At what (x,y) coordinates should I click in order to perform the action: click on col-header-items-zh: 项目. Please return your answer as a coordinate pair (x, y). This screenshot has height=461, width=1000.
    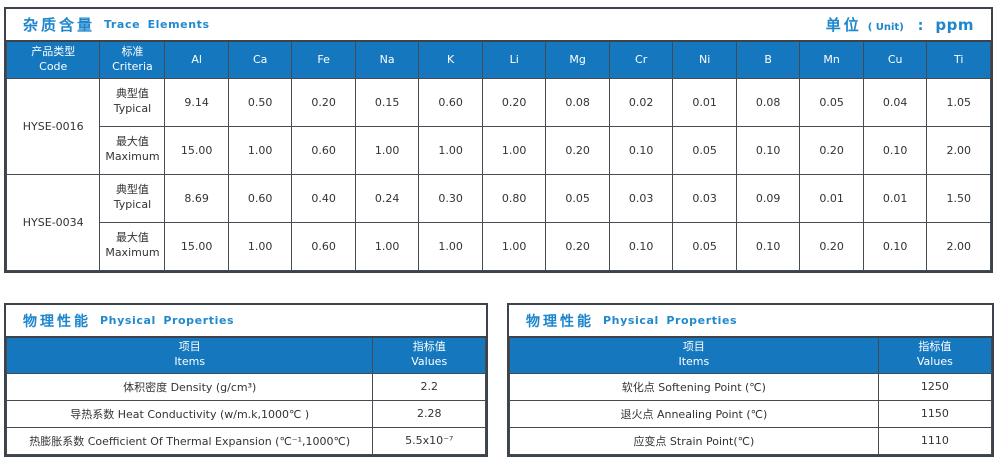
    Looking at the image, I should click on (693, 347).